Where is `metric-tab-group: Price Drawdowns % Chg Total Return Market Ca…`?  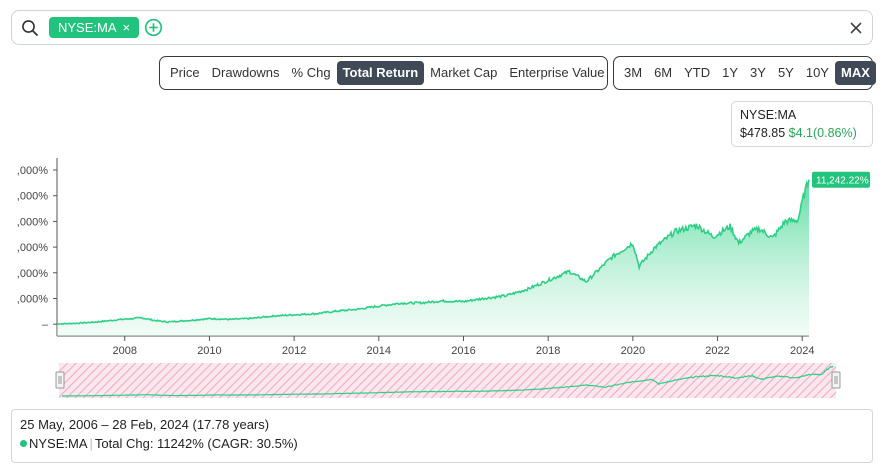 metric-tab-group: Price Drawdowns % Chg Total Return Market Ca… is located at coordinates (383, 73).